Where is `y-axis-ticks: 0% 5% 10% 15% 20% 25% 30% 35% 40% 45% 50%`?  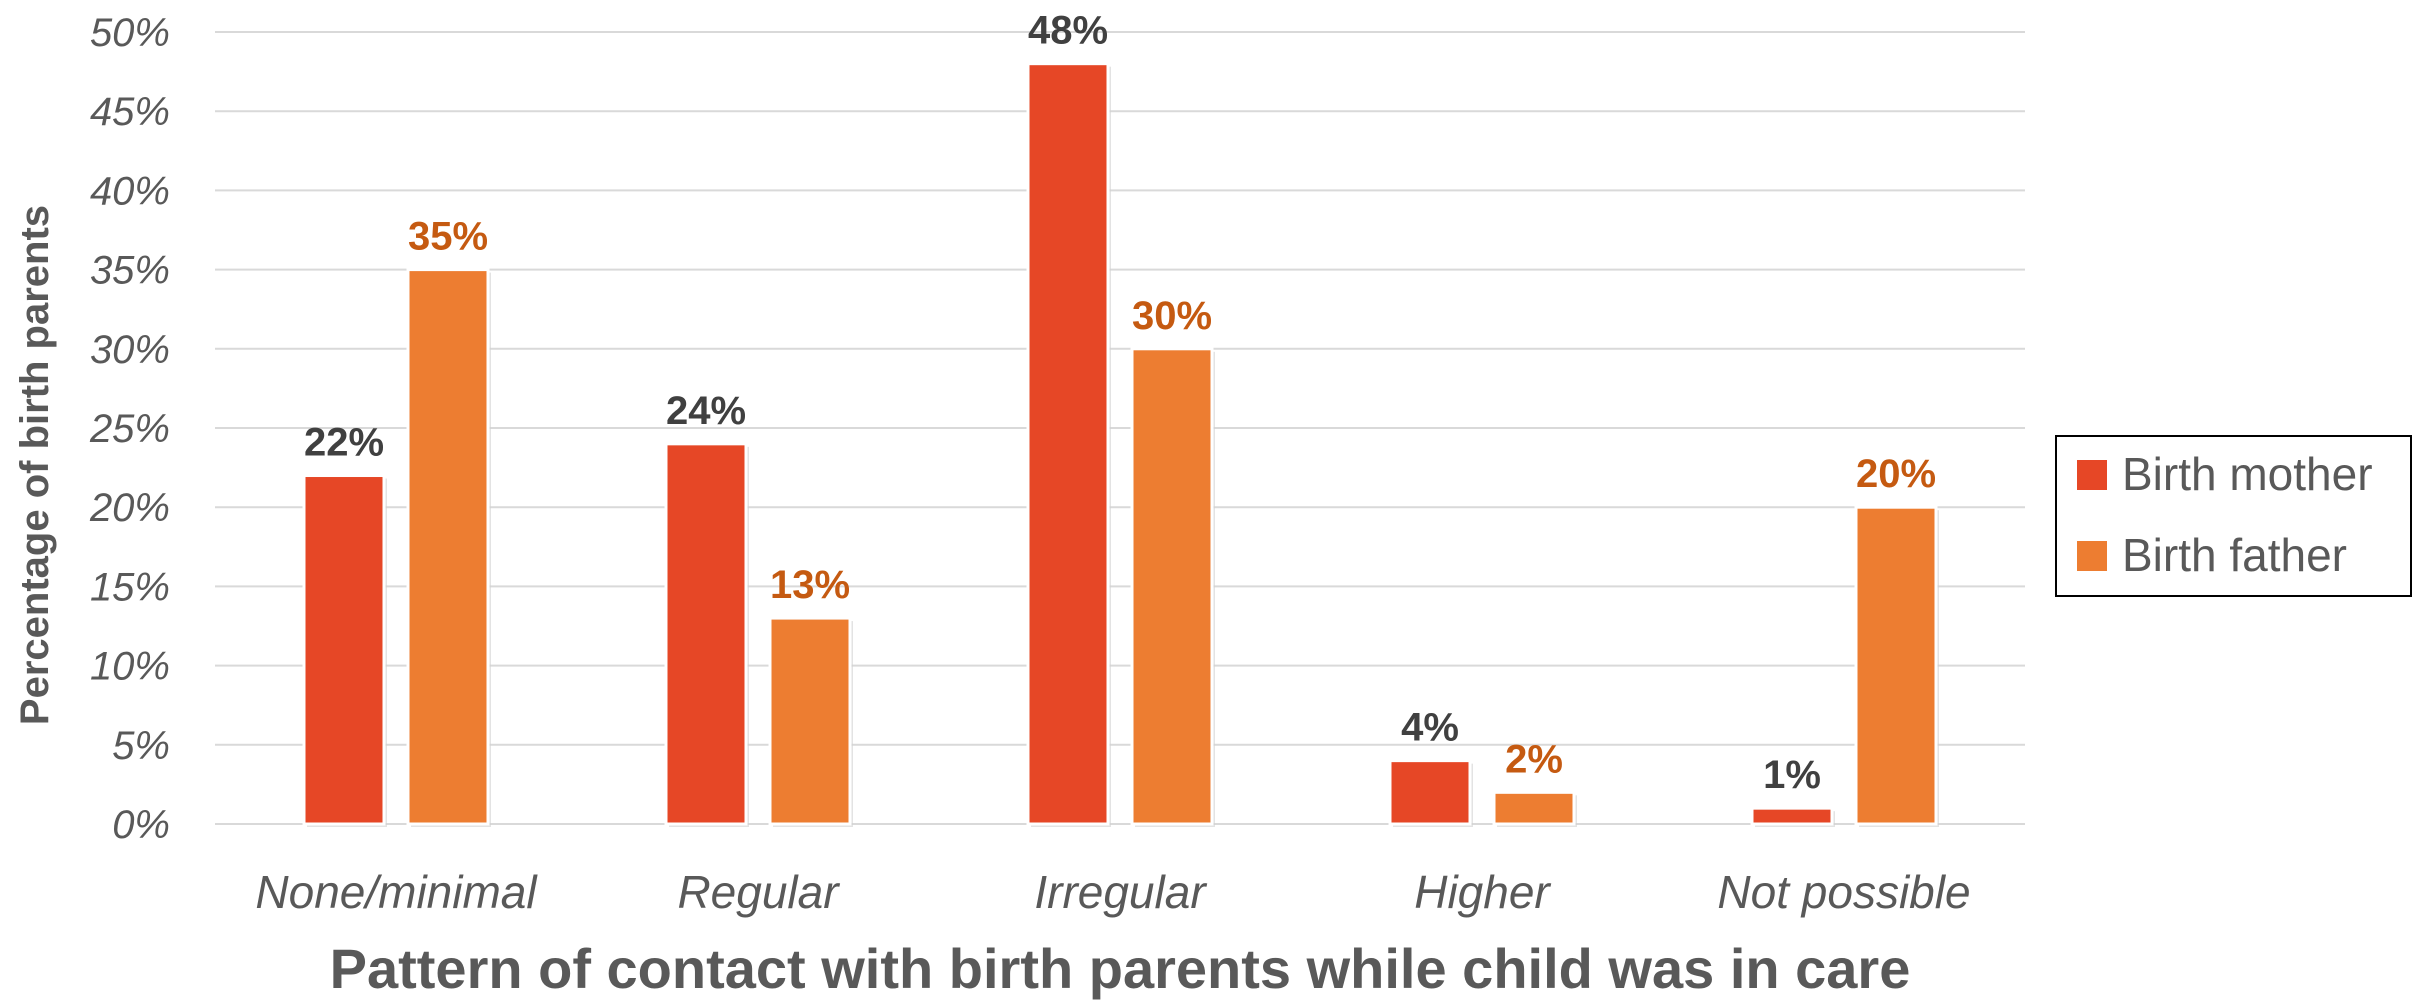 y-axis-ticks: 0% 5% 10% 15% 20% 25% 30% 35% 40% 45% 50% is located at coordinates (129, 429).